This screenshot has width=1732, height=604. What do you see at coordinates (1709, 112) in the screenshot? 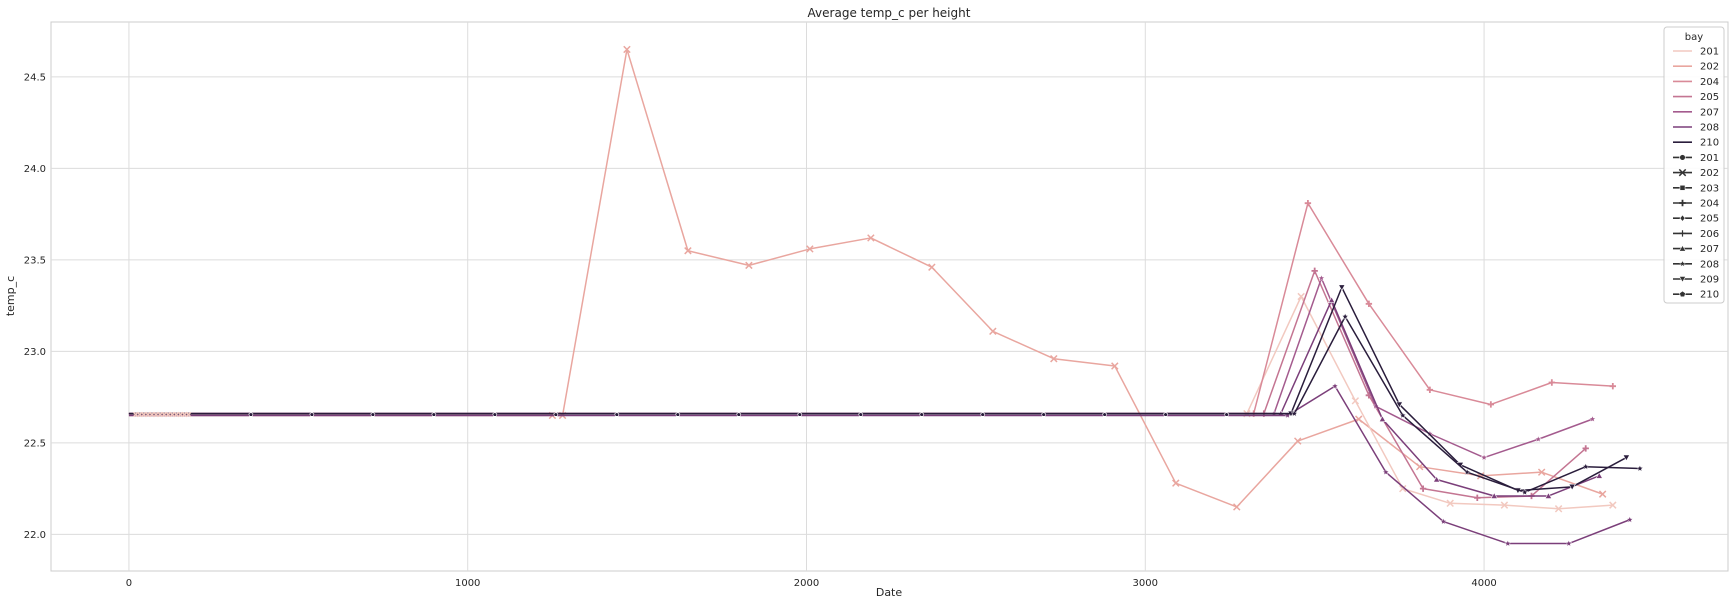
I see `legend-hue-label: 207` at bounding box center [1709, 112].